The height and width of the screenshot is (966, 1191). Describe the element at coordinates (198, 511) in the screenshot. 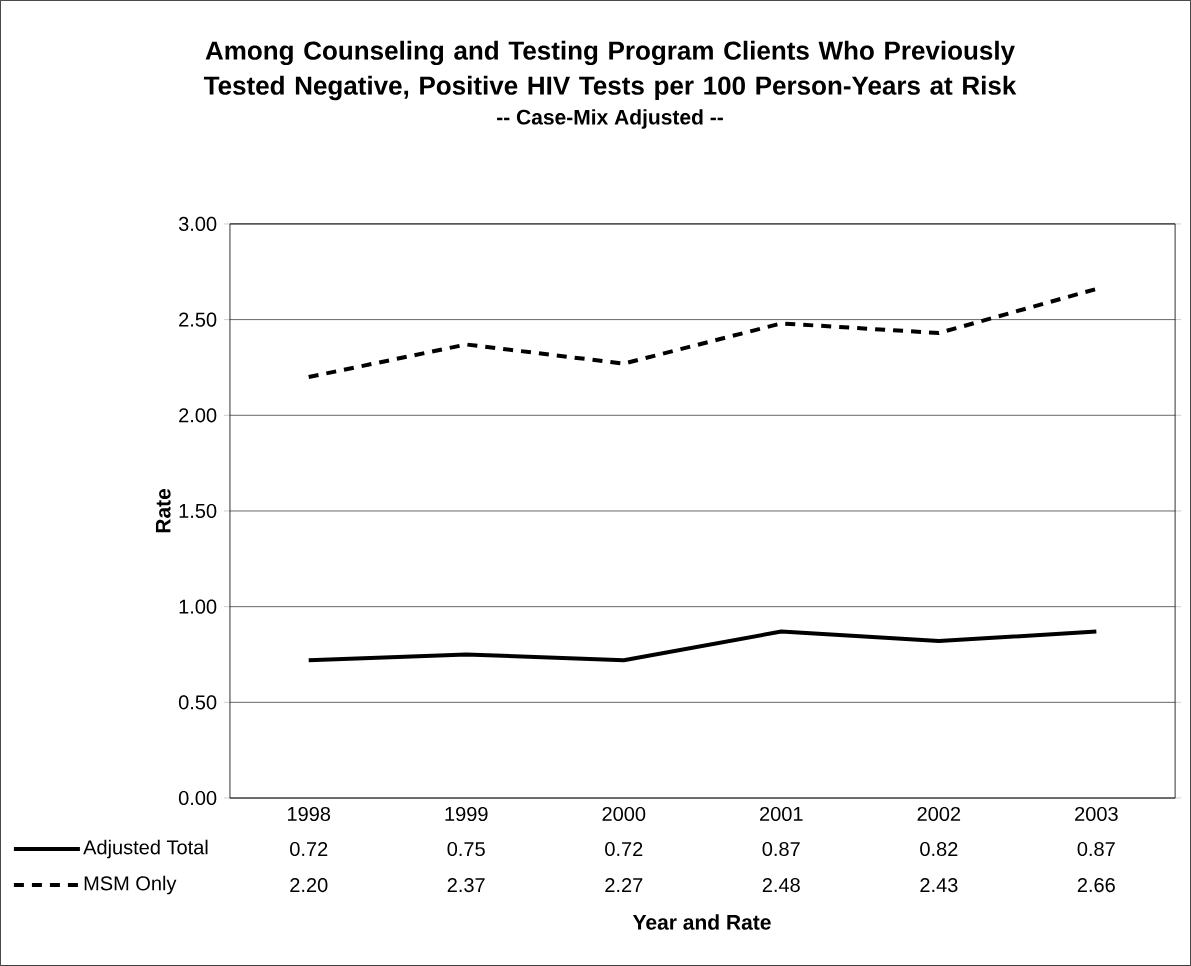

I see `y-tick-label: 1.50` at that location.